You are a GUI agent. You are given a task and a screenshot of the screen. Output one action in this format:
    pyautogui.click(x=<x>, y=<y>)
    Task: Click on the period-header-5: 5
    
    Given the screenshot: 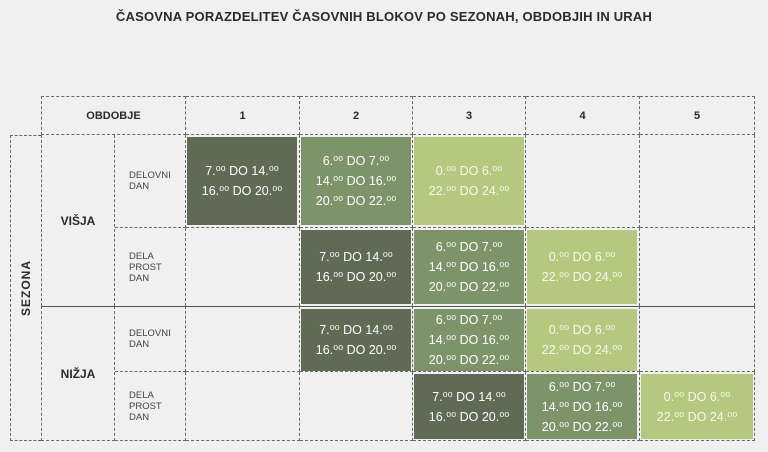 What is the action you would take?
    pyautogui.click(x=697, y=115)
    